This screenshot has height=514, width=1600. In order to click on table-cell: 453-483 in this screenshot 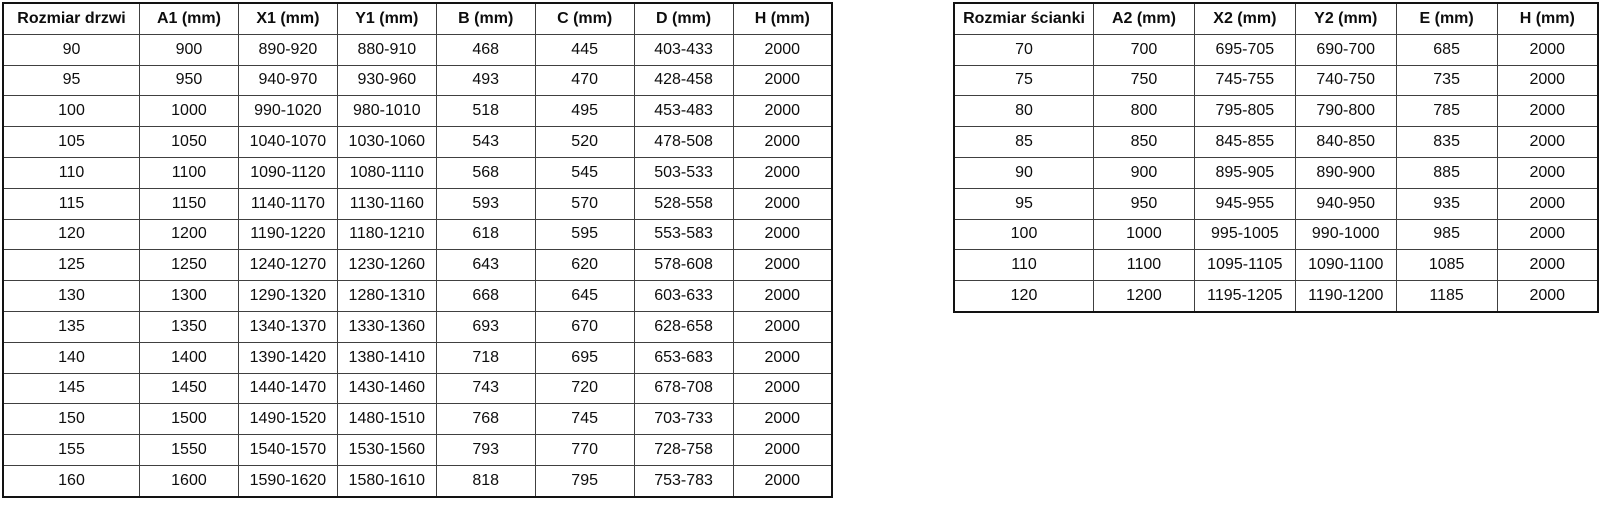, I will do `click(683, 111)`.